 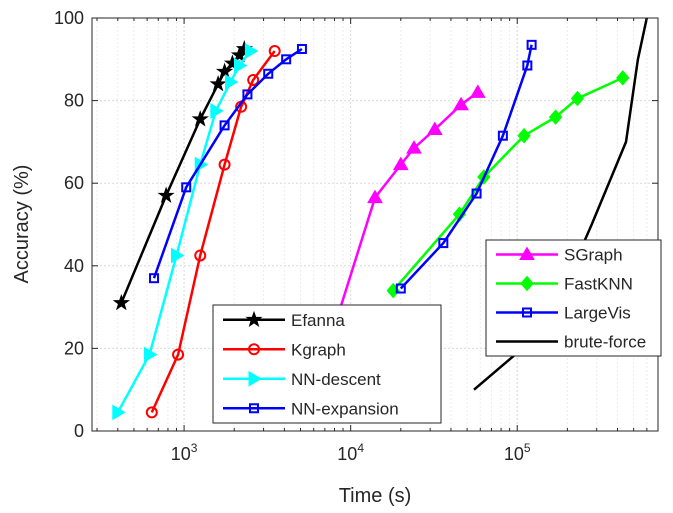 I want to click on series-nn-expansion, so click(x=228, y=163).